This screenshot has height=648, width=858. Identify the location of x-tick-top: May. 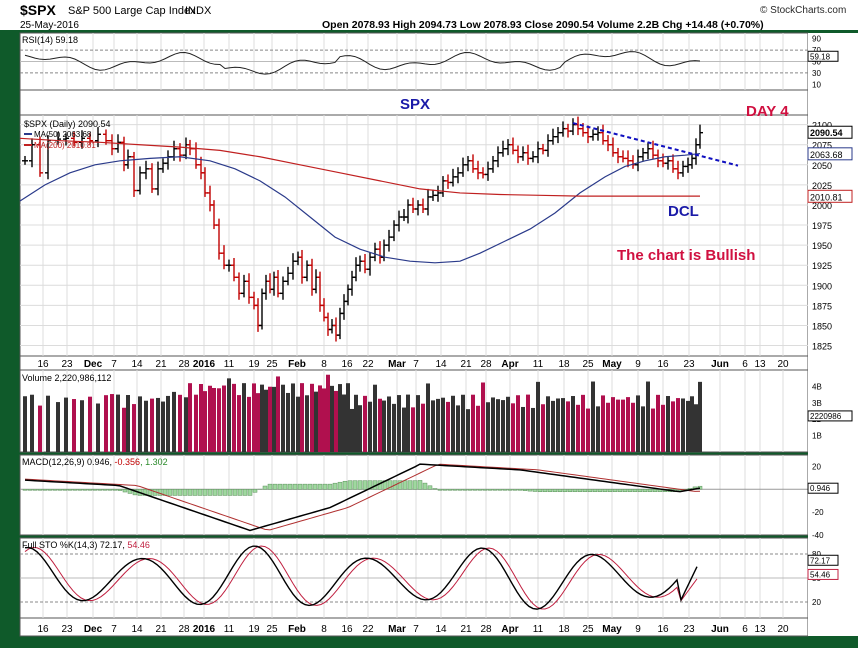
(612, 364).